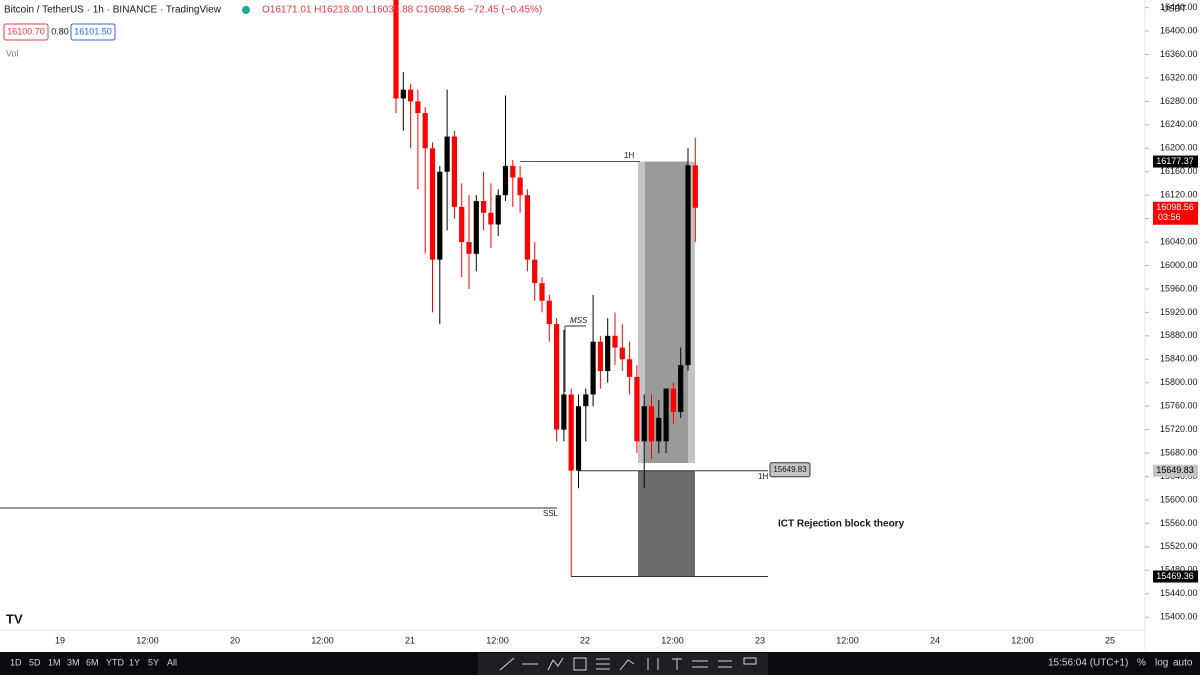 Image resolution: width=1200 pixels, height=680 pixels. What do you see at coordinates (760, 640) in the screenshot?
I see `x-tick-label: 23` at bounding box center [760, 640].